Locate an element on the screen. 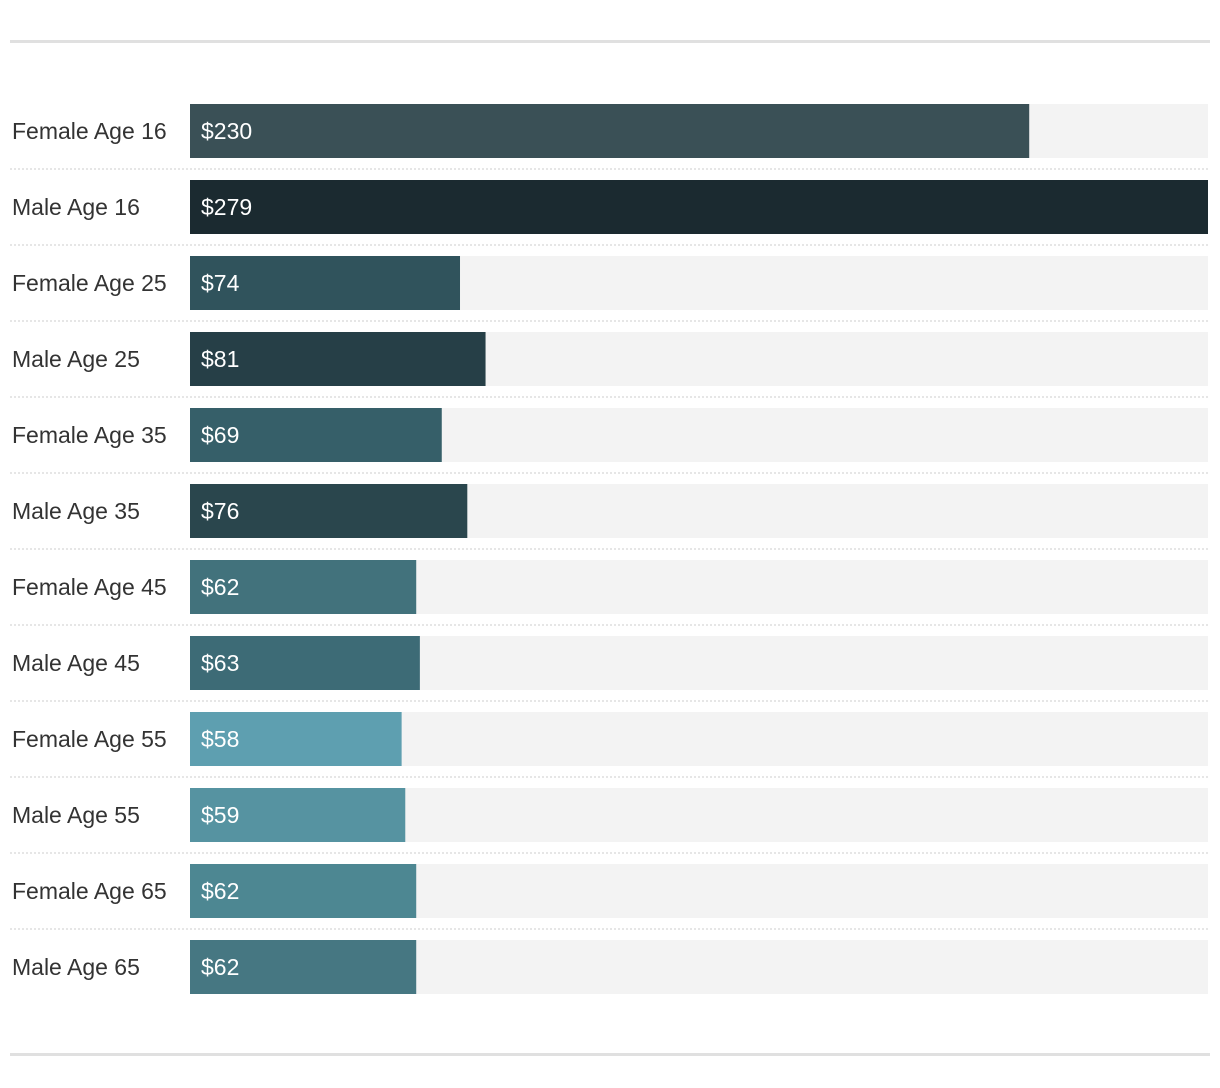 The image size is (1220, 1088). category-label: Female Age 35 is located at coordinates (89, 435).